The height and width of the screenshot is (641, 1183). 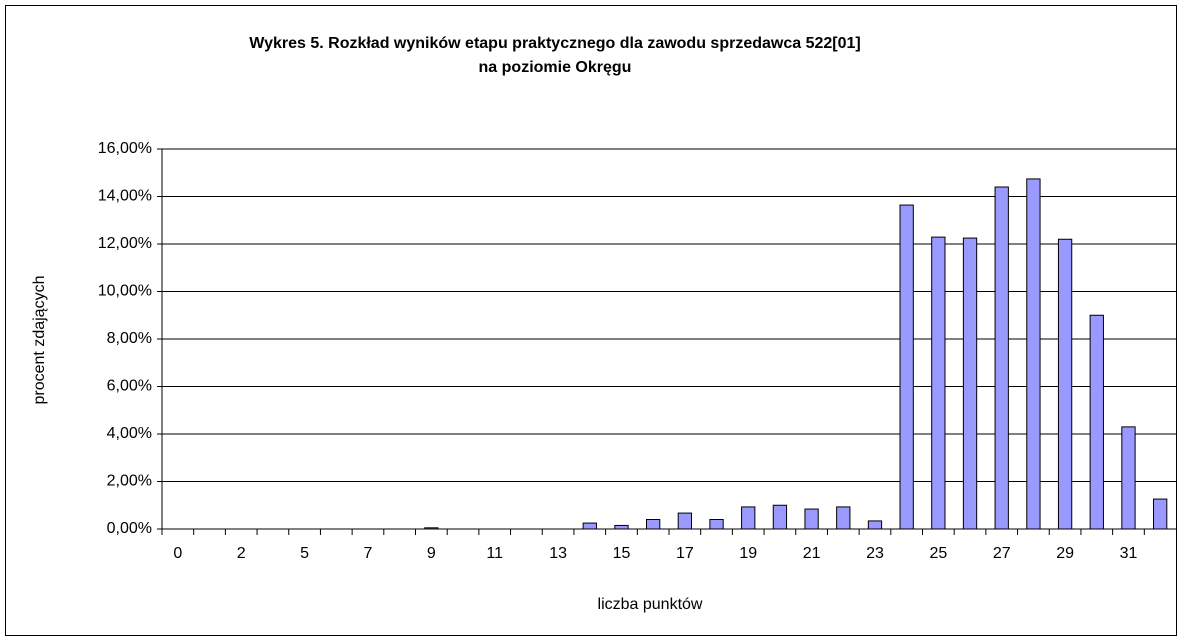 What do you see at coordinates (685, 553) in the screenshot?
I see `x-tick-label: 17` at bounding box center [685, 553].